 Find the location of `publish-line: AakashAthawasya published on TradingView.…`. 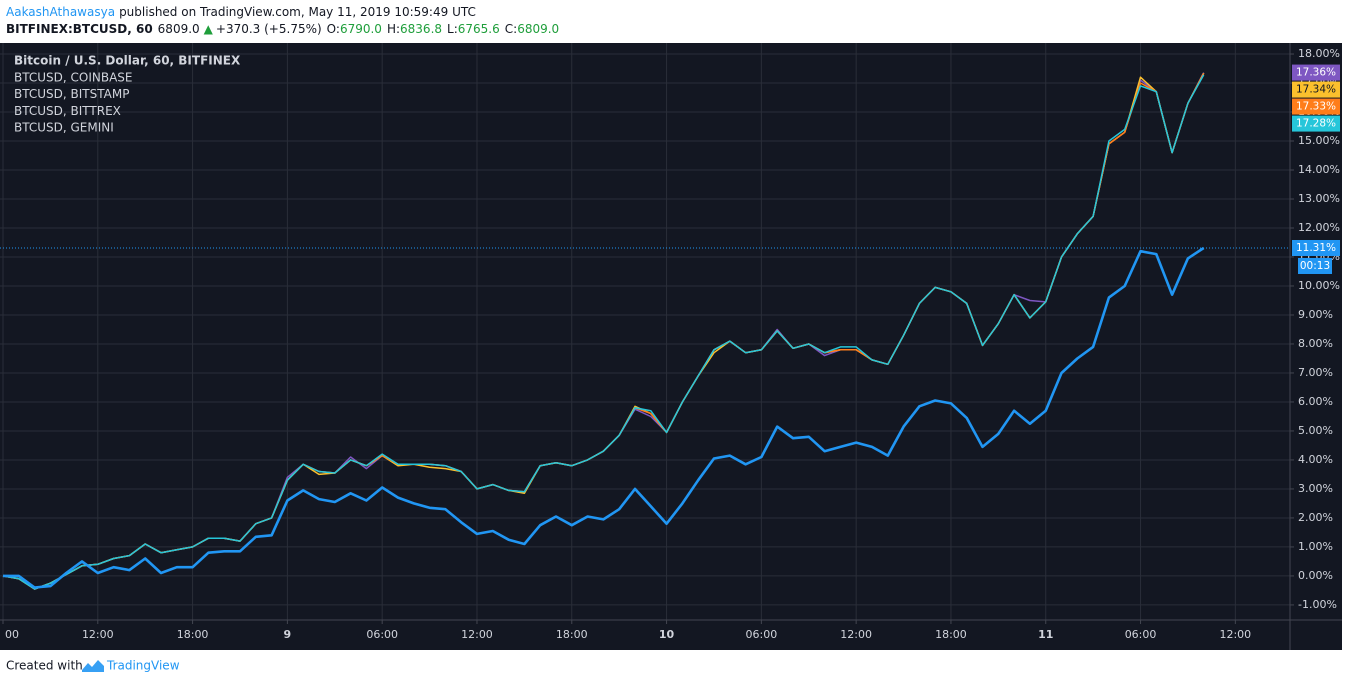

publish-line: AakashAthawasya published on TradingView.… is located at coordinates (241, 12).